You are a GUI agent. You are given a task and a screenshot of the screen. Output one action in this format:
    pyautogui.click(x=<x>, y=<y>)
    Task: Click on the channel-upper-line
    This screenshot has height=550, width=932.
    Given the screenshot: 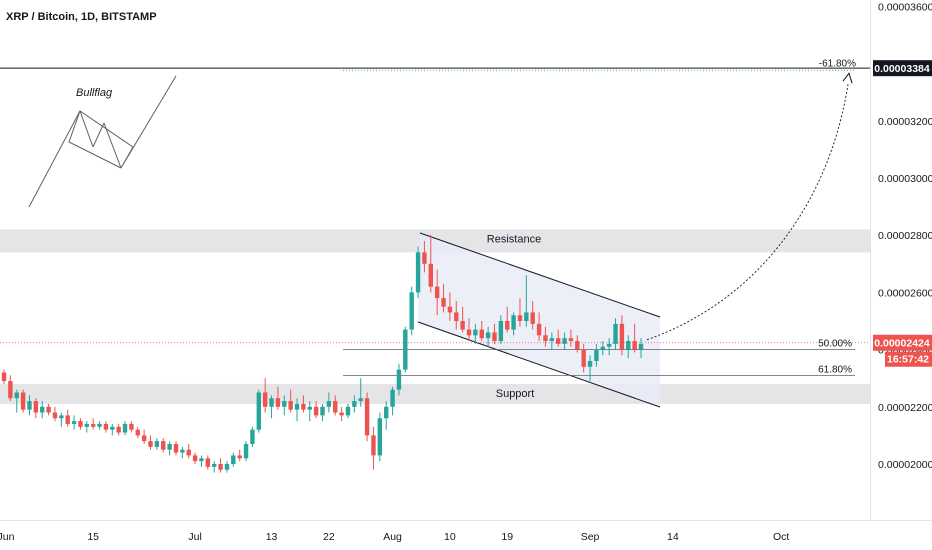 What is the action you would take?
    pyautogui.click(x=540, y=275)
    